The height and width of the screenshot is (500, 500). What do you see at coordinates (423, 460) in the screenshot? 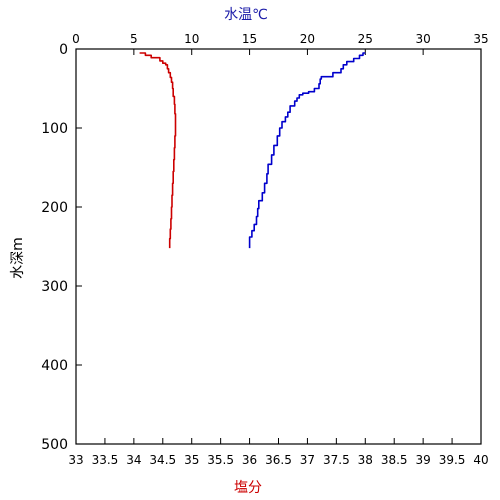
I see `bottom-tick-label: 39` at bounding box center [423, 460].